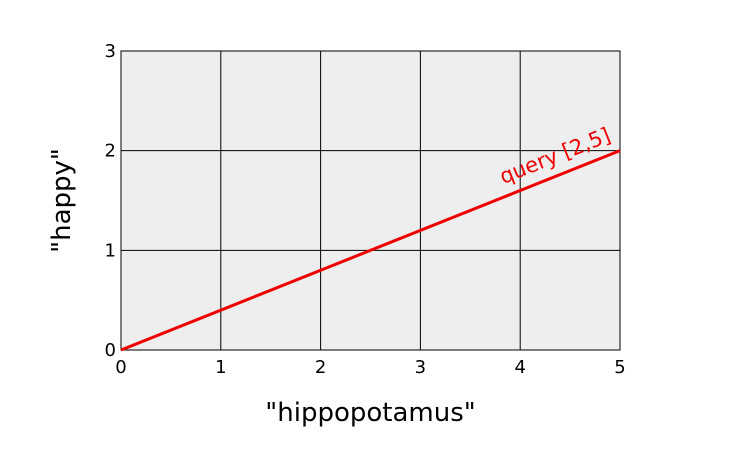 This screenshot has height=450, width=750. Describe the element at coordinates (110, 350) in the screenshot. I see `y-tick-label: 0` at that location.